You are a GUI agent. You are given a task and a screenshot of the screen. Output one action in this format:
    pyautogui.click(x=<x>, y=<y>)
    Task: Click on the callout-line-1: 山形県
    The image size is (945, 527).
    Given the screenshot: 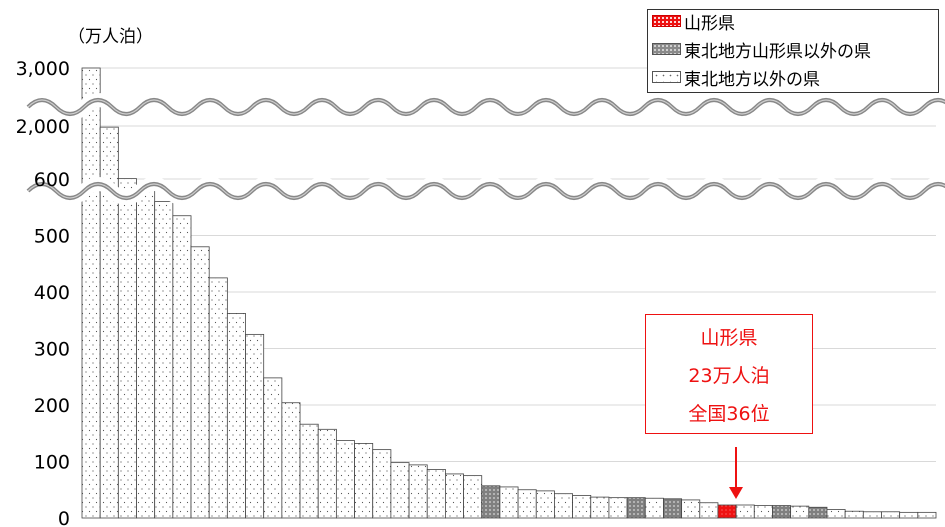 What is the action you would take?
    pyautogui.click(x=729, y=338)
    